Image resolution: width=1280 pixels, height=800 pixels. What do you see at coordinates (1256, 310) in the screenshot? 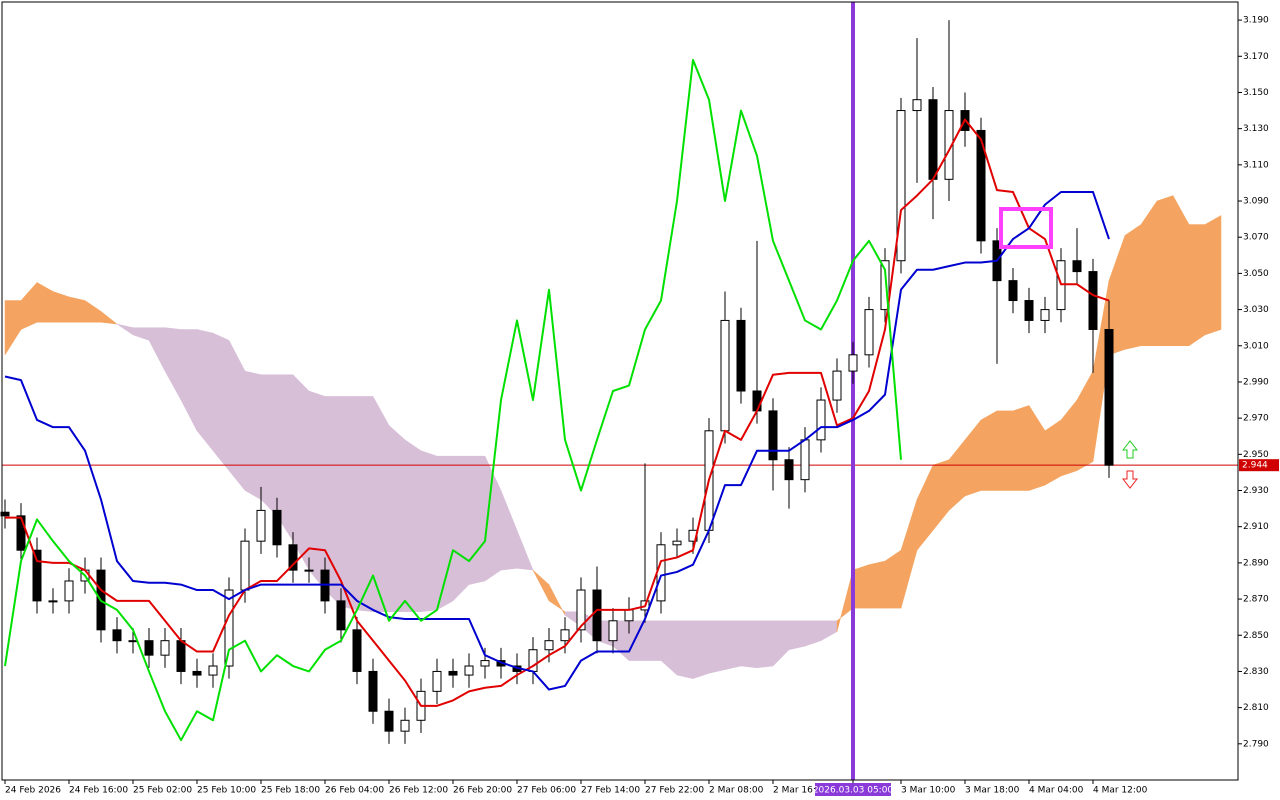
I see `y-tick-label: 3.030` at bounding box center [1256, 310].